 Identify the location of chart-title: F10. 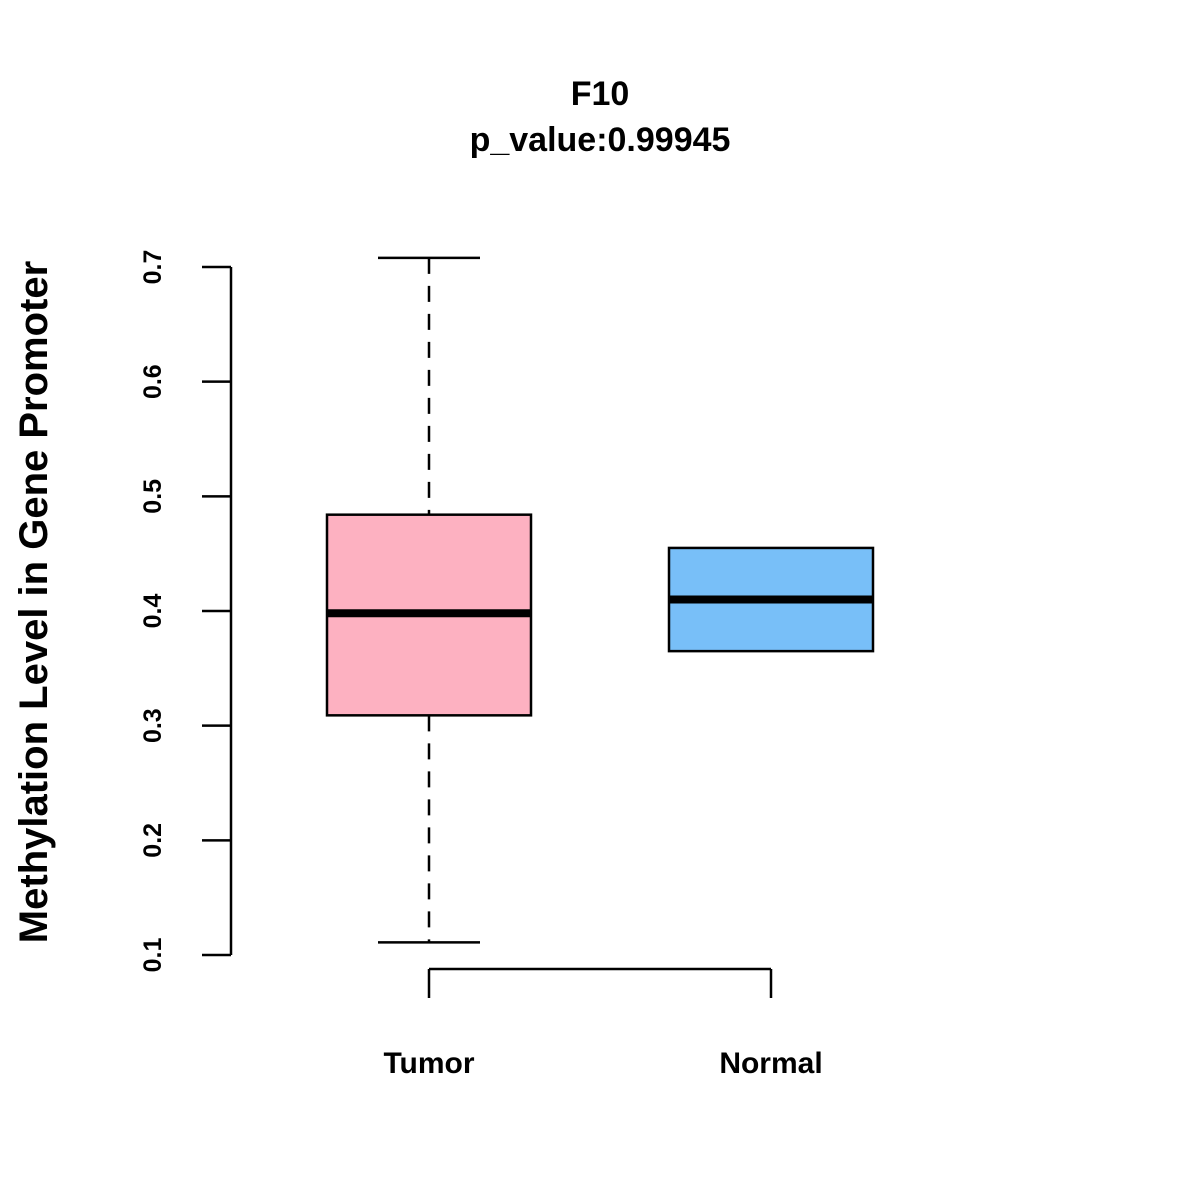
(600, 94).